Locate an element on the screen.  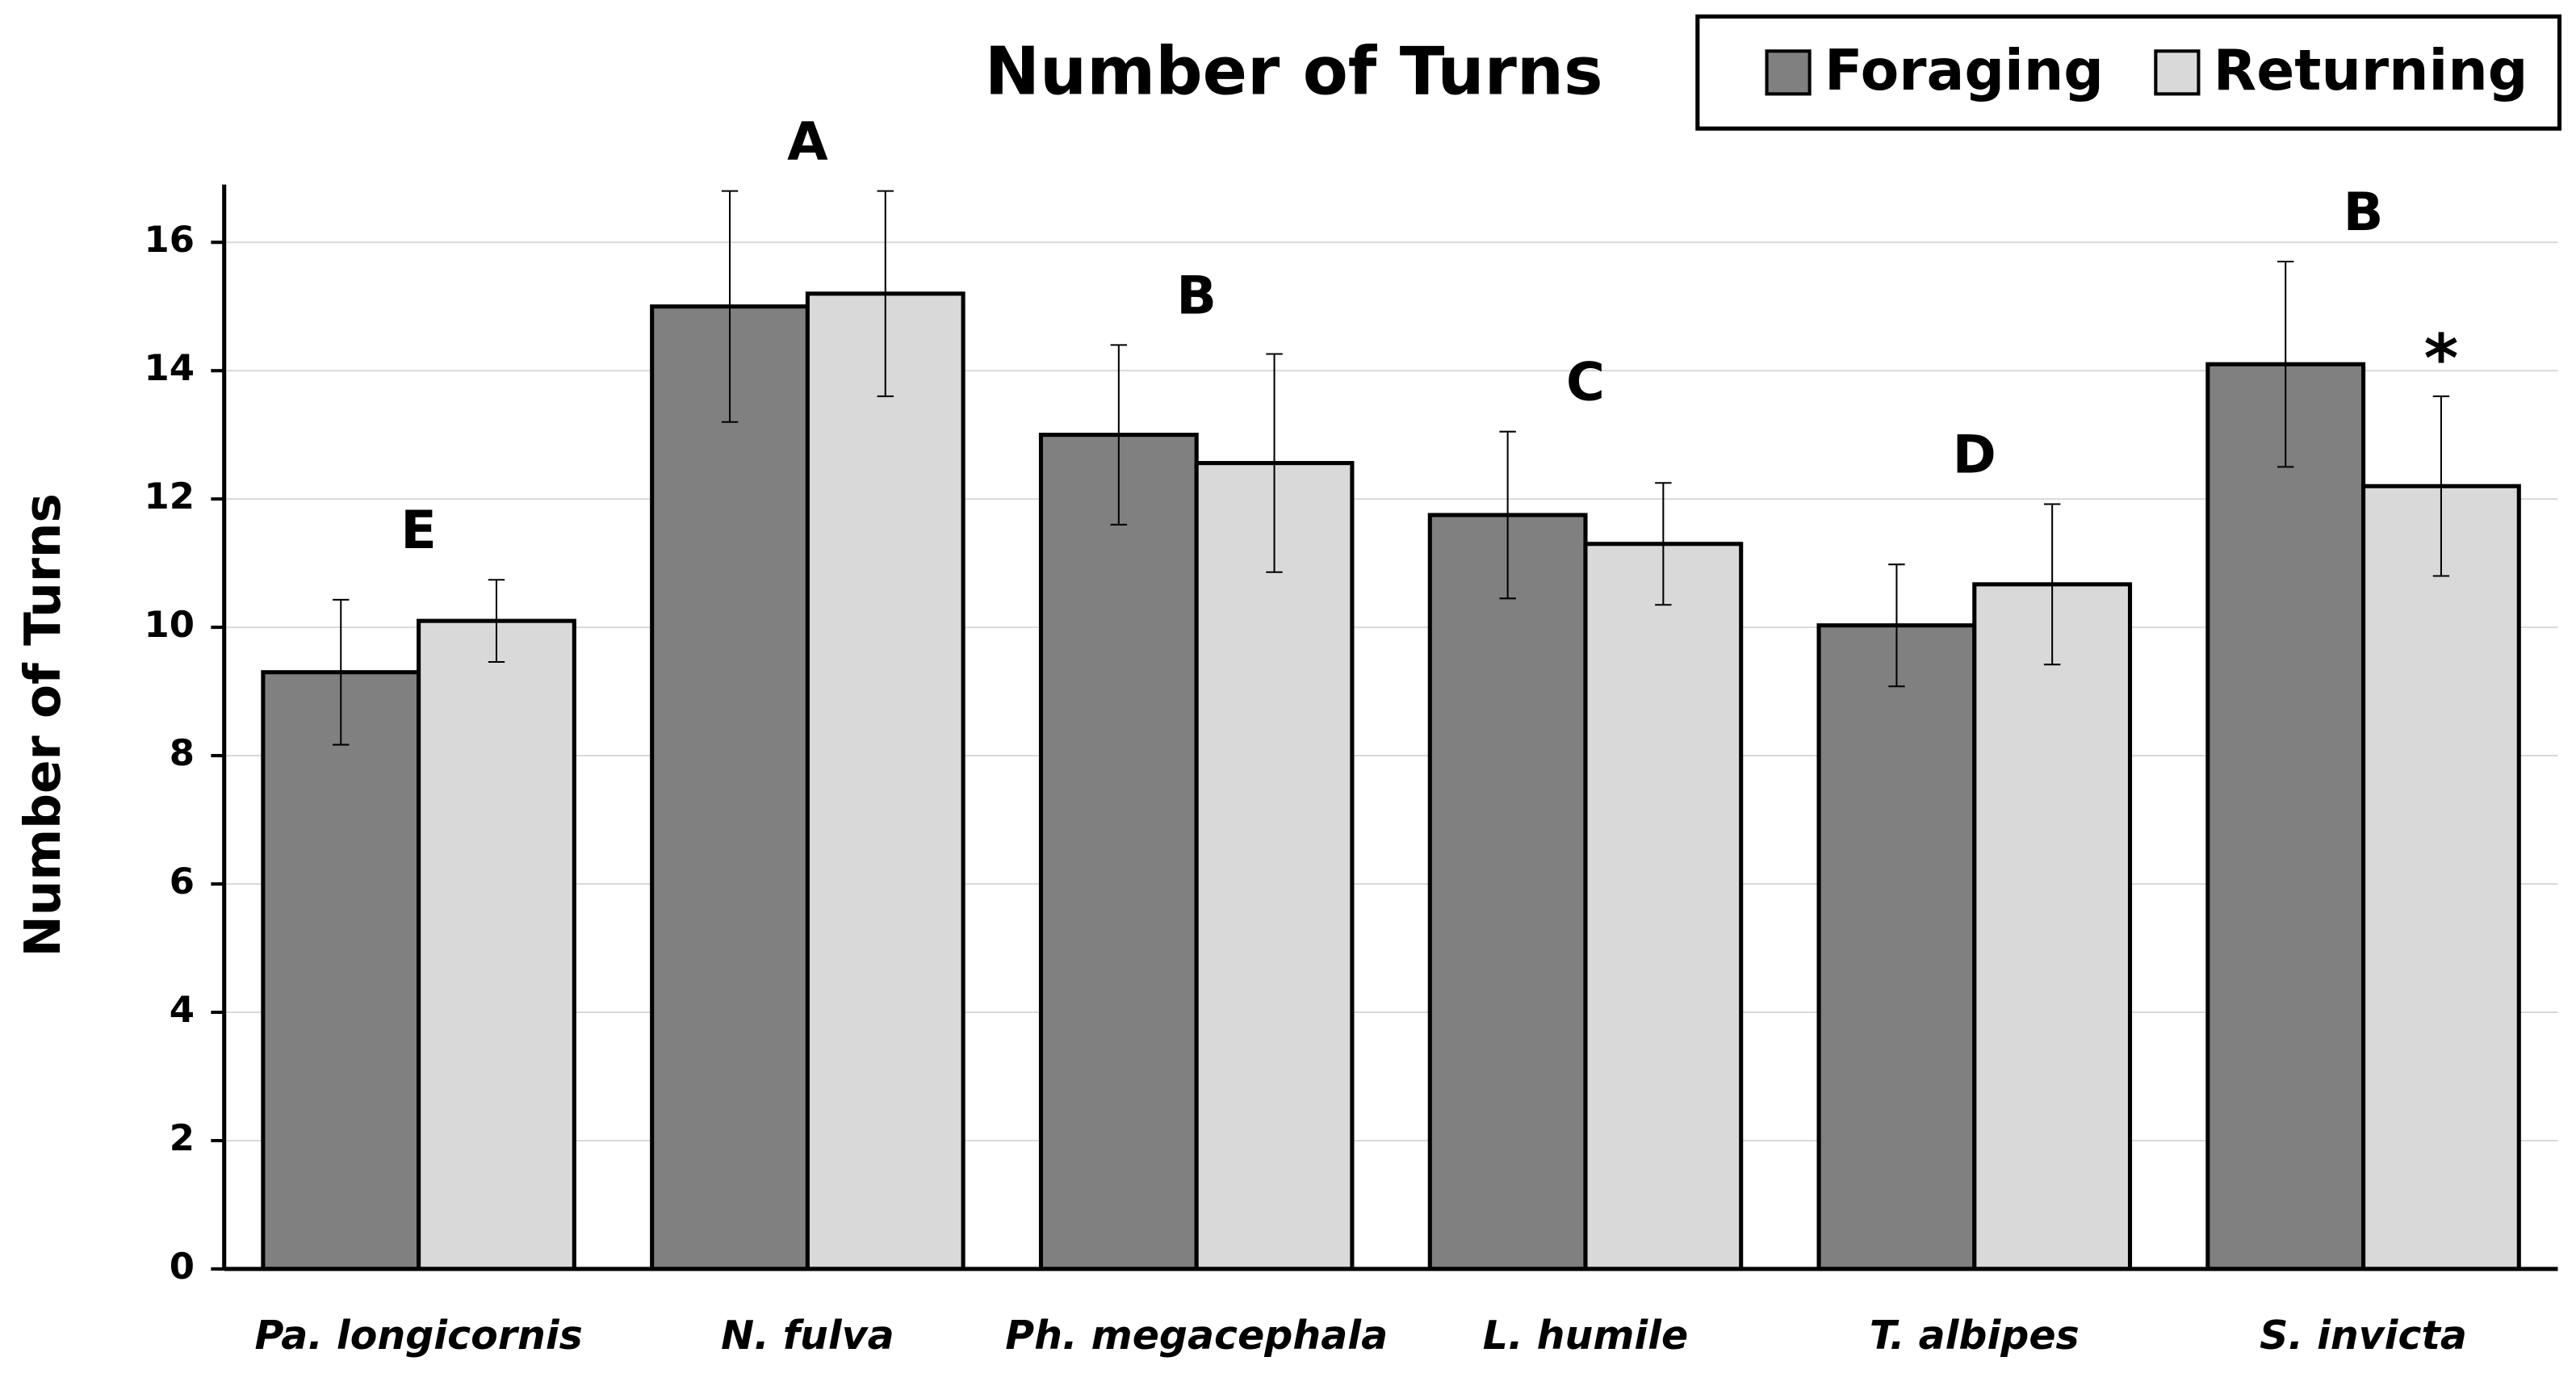
y-tick-label: 16 is located at coordinates (169, 239).